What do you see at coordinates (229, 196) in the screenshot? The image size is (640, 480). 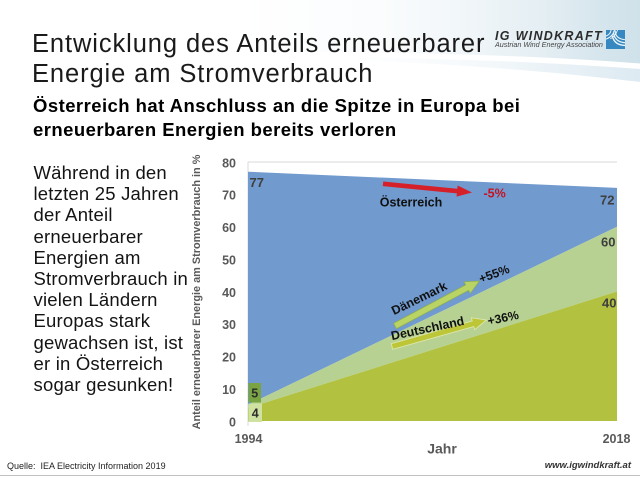 I see `svg-text: 70` at bounding box center [229, 196].